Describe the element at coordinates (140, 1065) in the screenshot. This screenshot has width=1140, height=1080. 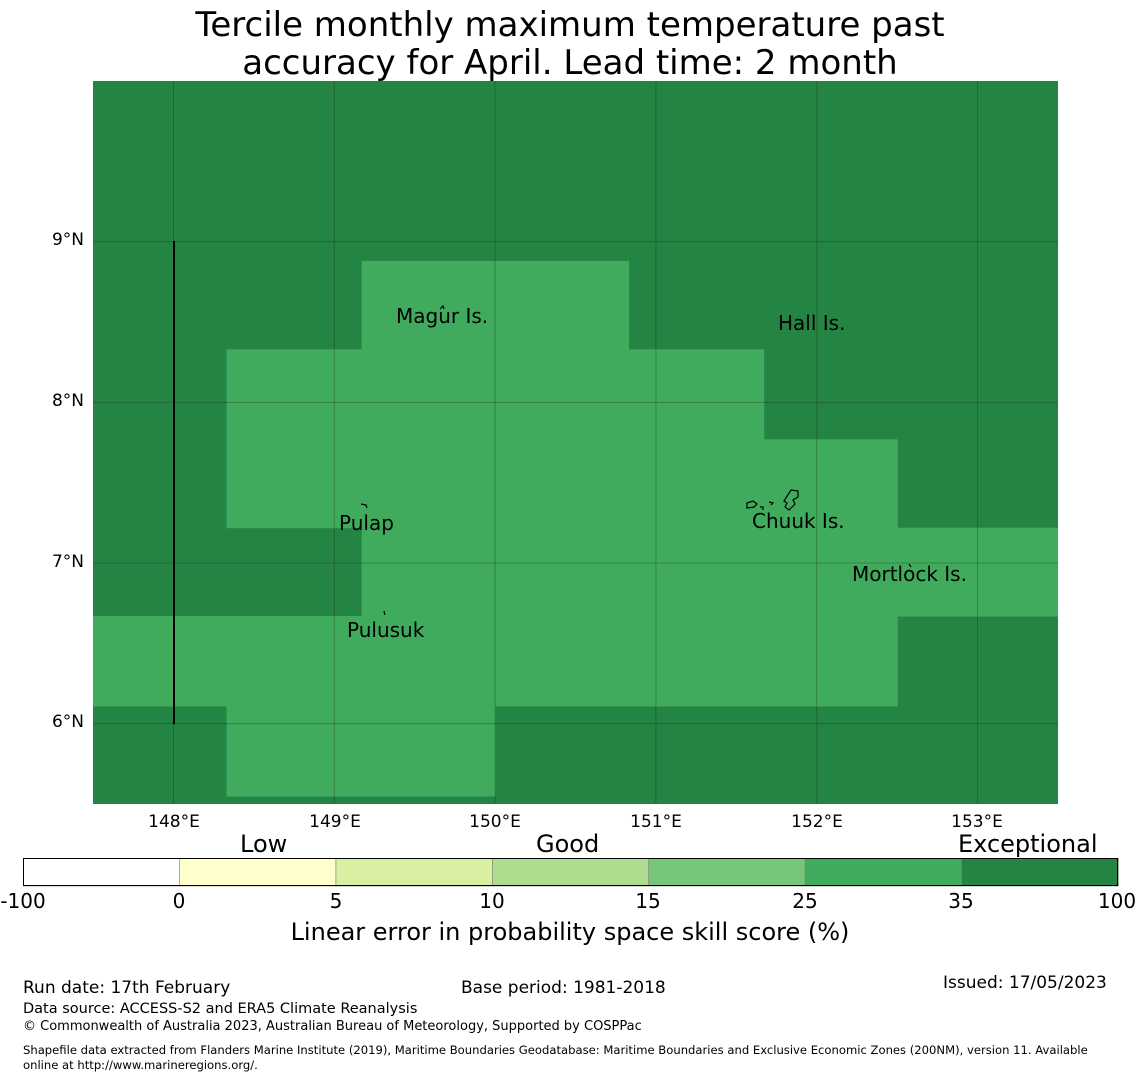
I see `shapefile-credit-line-2: online at http://www.marineregions.org/.` at that location.